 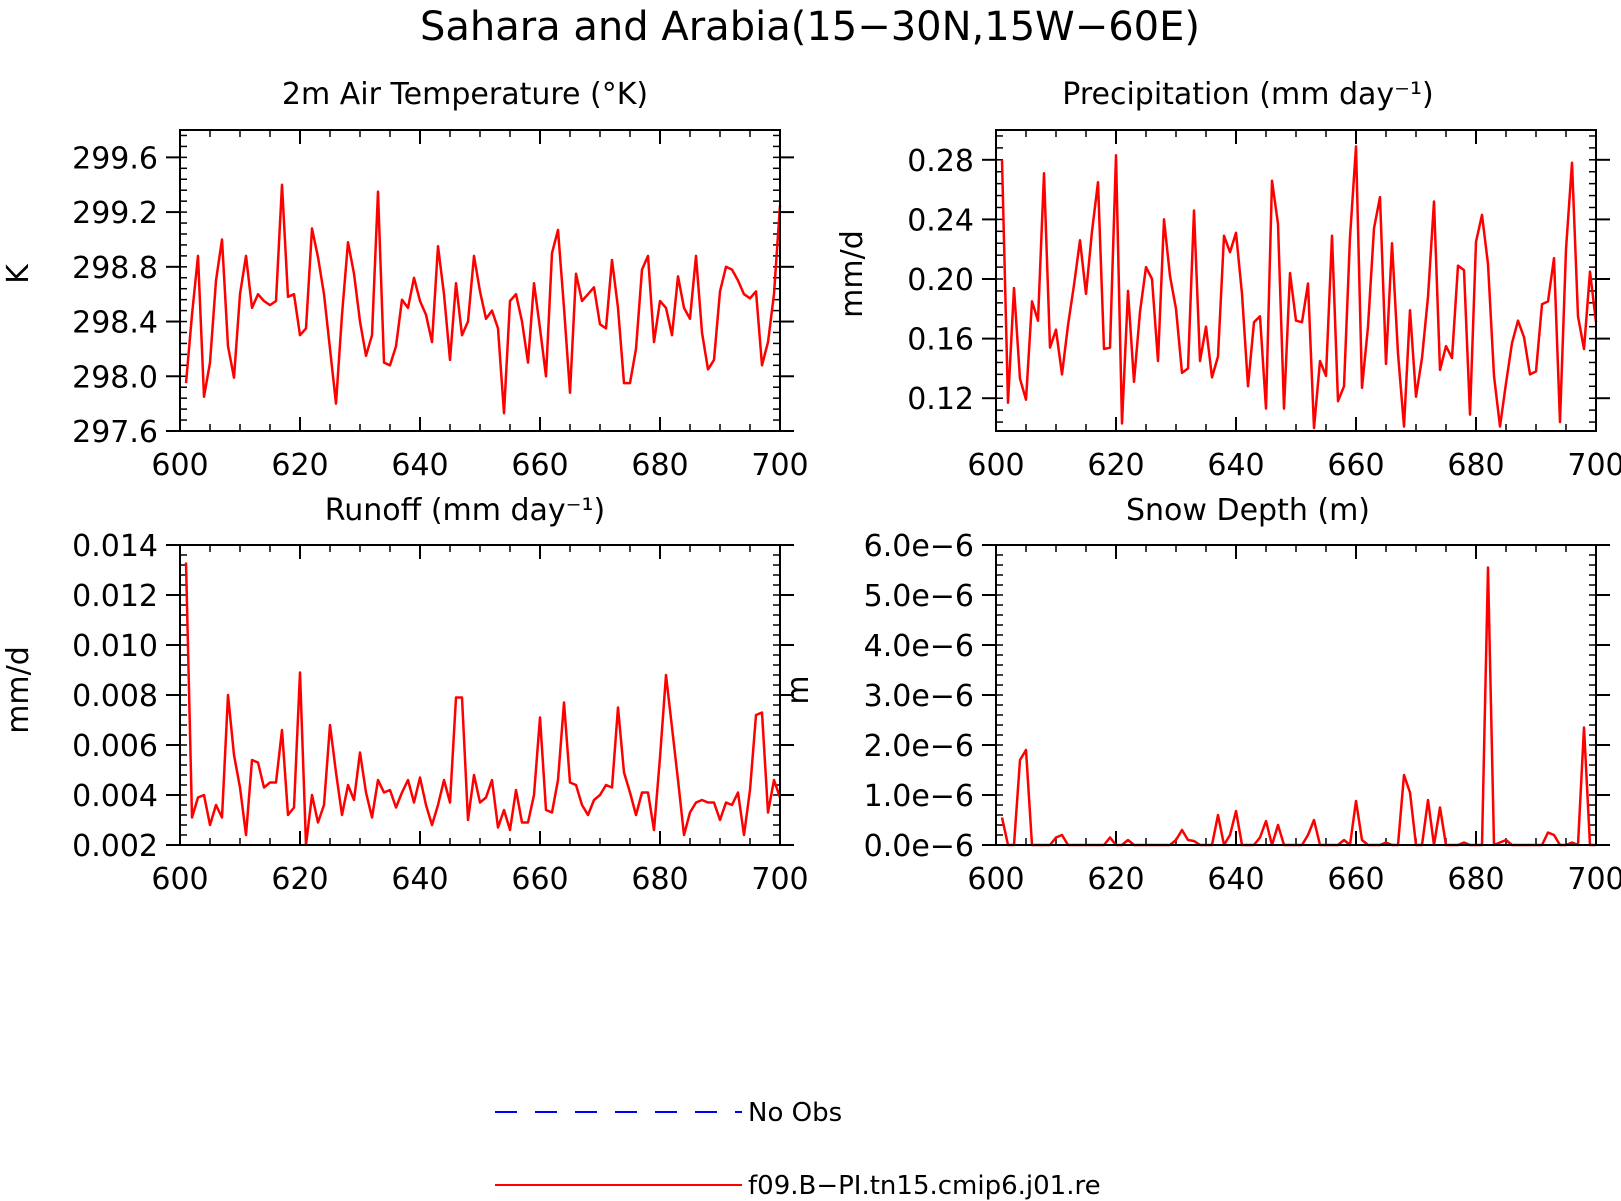 What do you see at coordinates (940, 399) in the screenshot?
I see `y-tick-label: 0.12` at bounding box center [940, 399].